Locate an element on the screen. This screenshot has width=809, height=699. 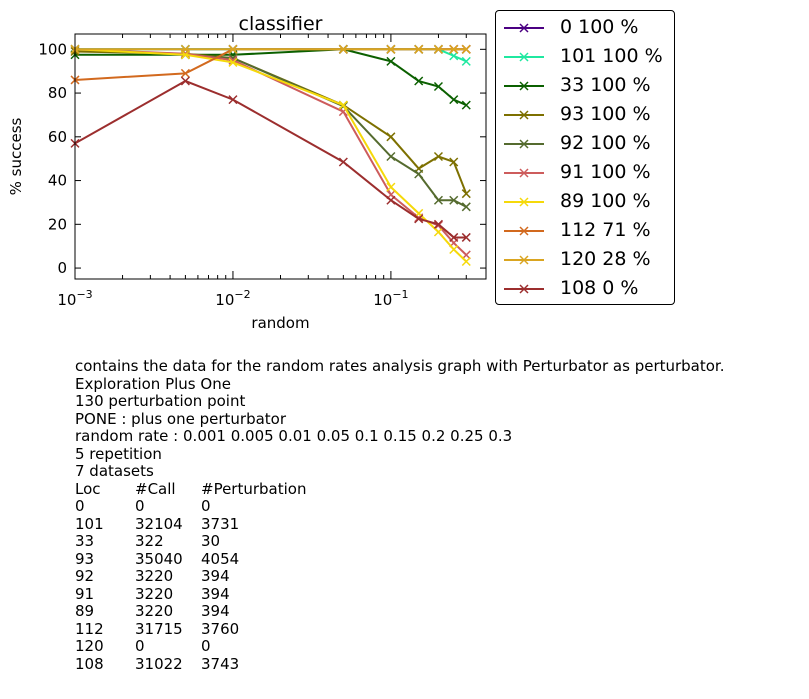
table-row: 33 322 30 is located at coordinates (400, 541).